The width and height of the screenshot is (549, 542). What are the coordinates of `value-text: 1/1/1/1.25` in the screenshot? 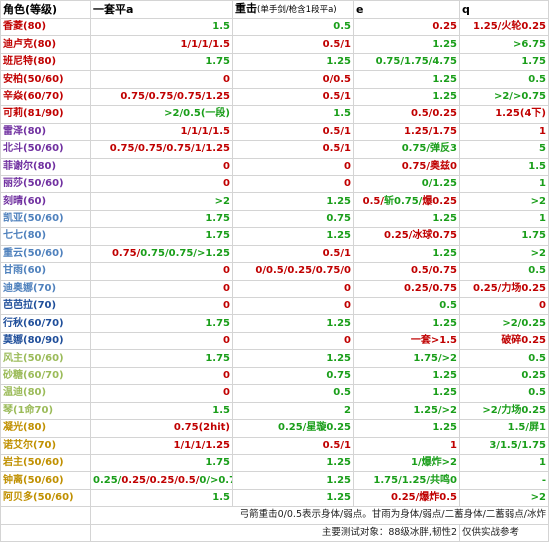 It's located at (201, 445).